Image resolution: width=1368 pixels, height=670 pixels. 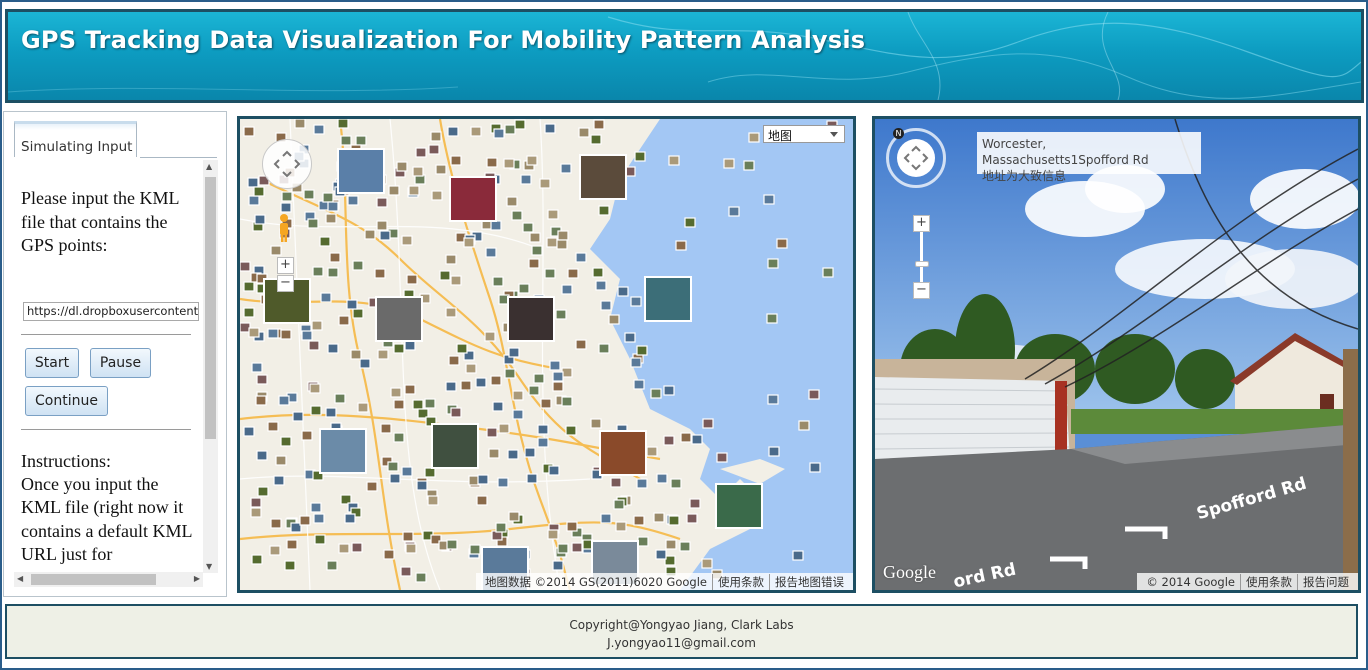 I want to click on kml-url-input: https://dl.dropboxusercontent., so click(x=111, y=311).